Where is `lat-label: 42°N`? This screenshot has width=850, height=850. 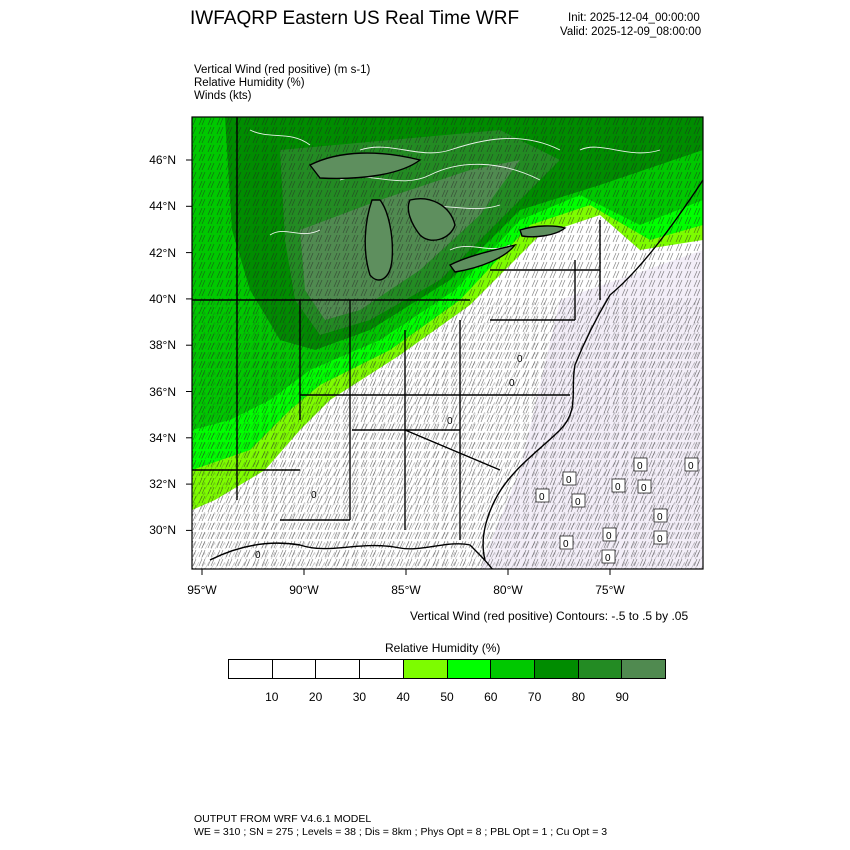 lat-label: 42°N is located at coordinates (162, 252).